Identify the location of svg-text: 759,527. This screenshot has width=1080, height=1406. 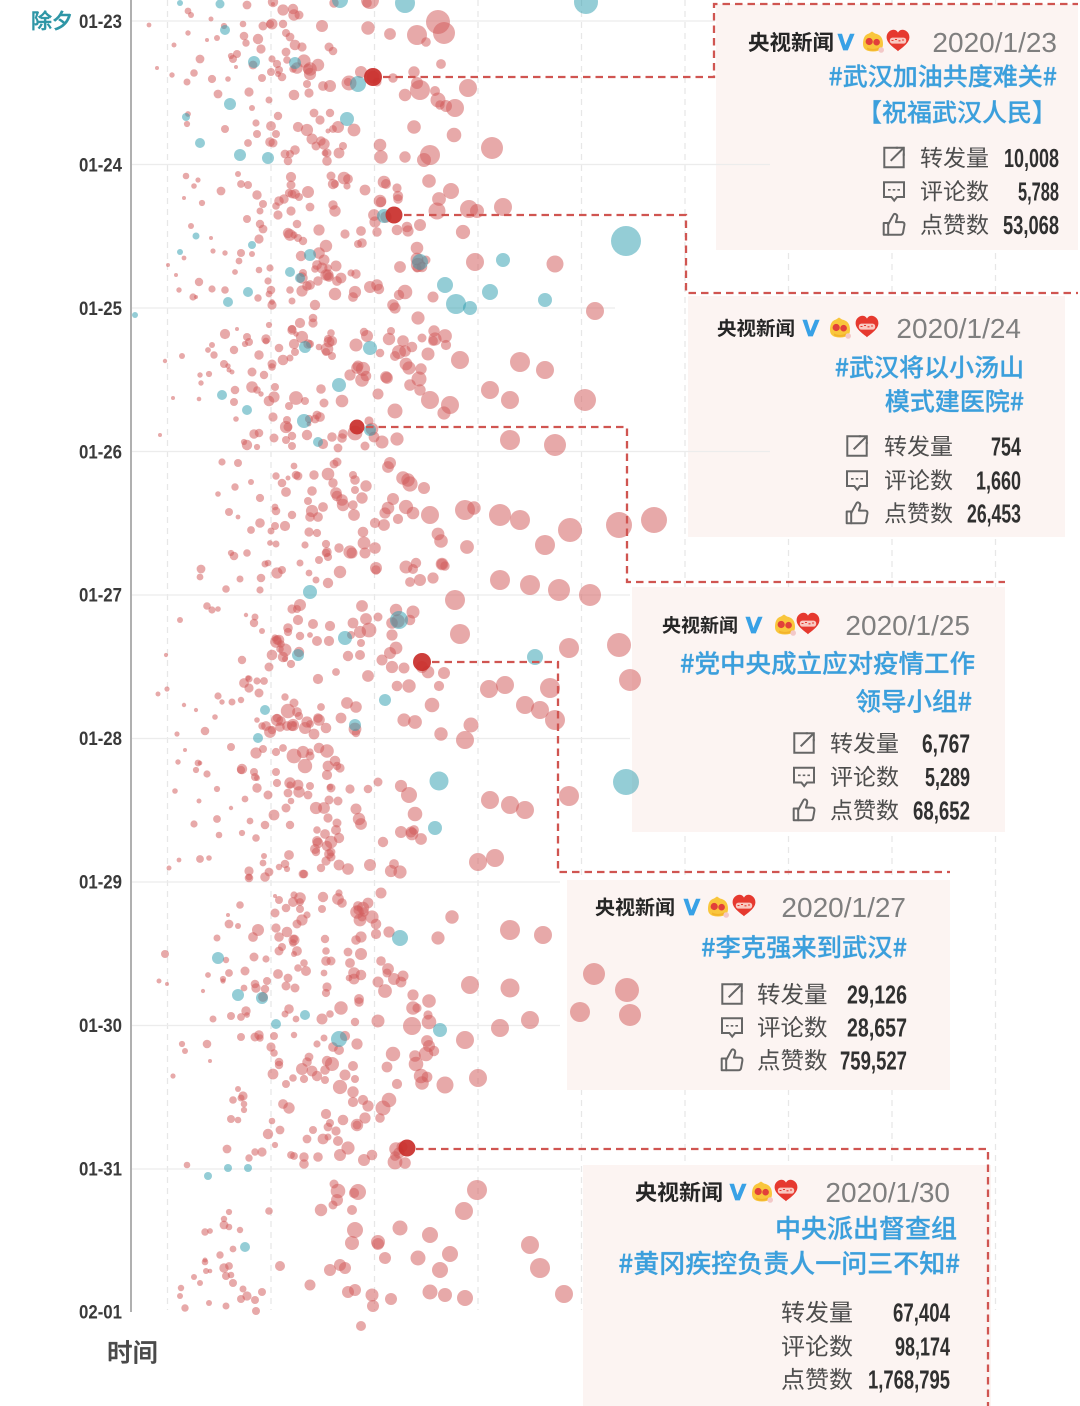
(873, 1061).